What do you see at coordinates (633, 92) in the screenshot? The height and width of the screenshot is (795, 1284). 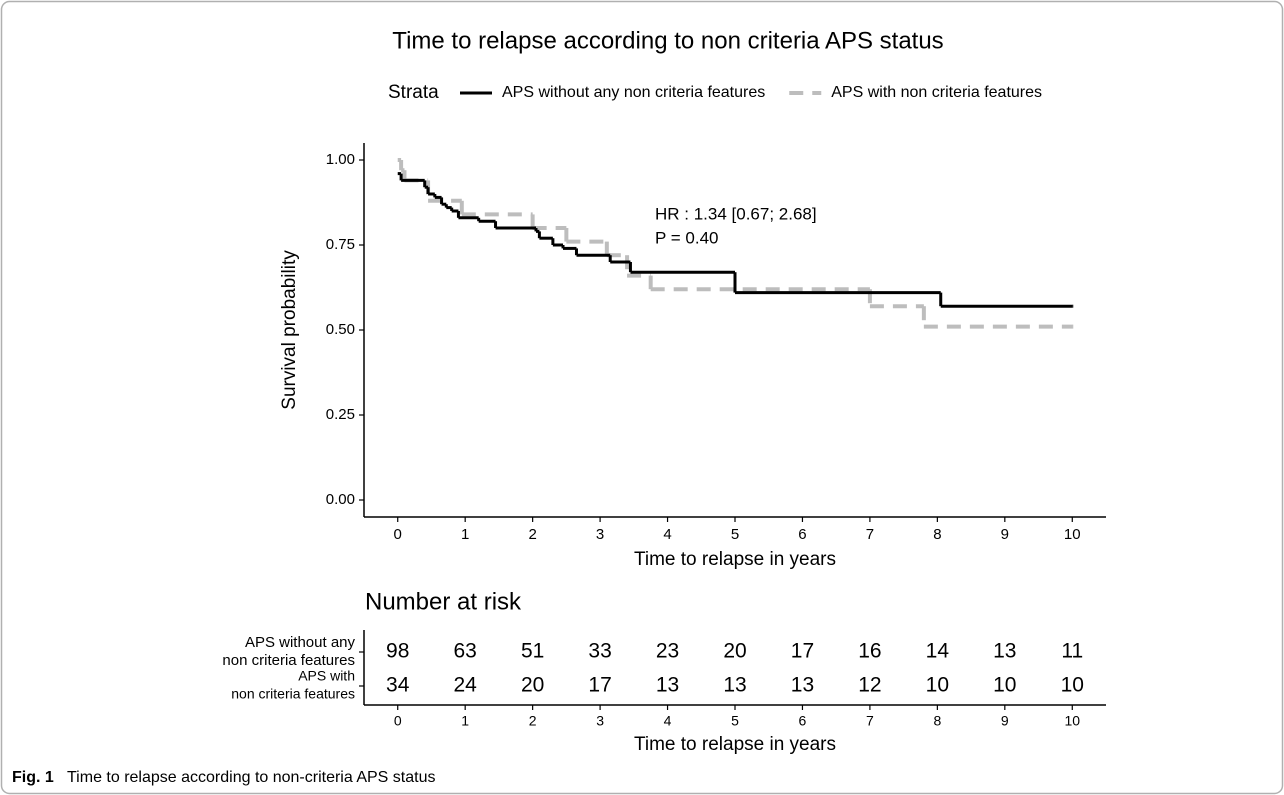 I see `legend-label: APS without any non criteria features` at bounding box center [633, 92].